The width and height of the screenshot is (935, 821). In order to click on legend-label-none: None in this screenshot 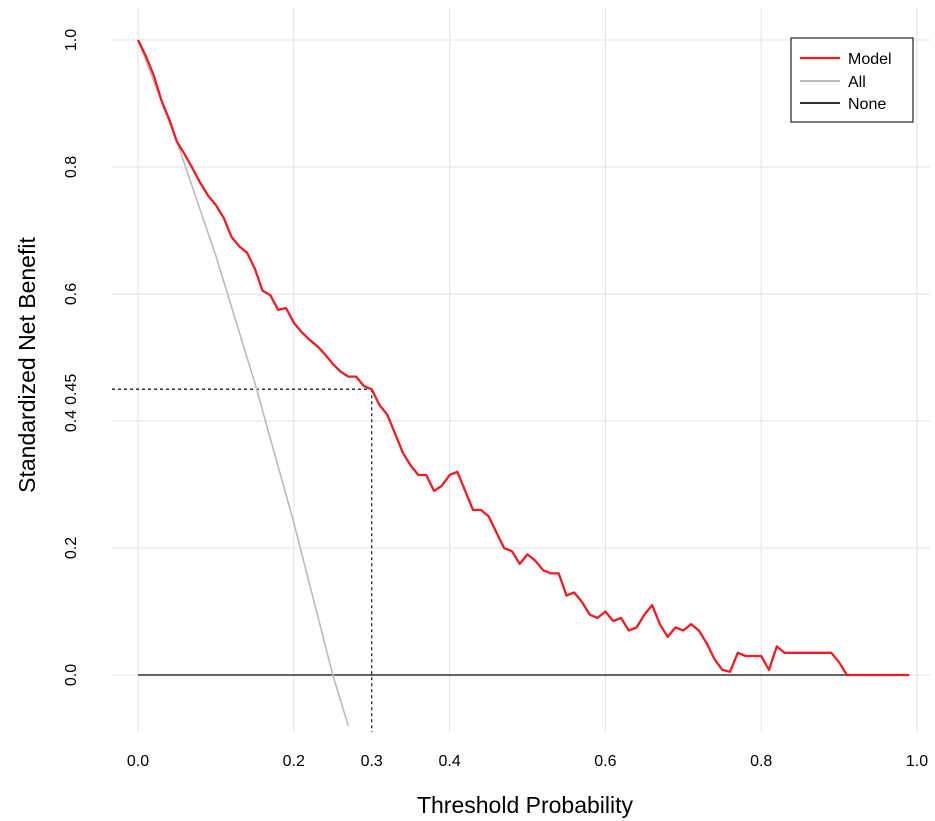, I will do `click(867, 104)`.